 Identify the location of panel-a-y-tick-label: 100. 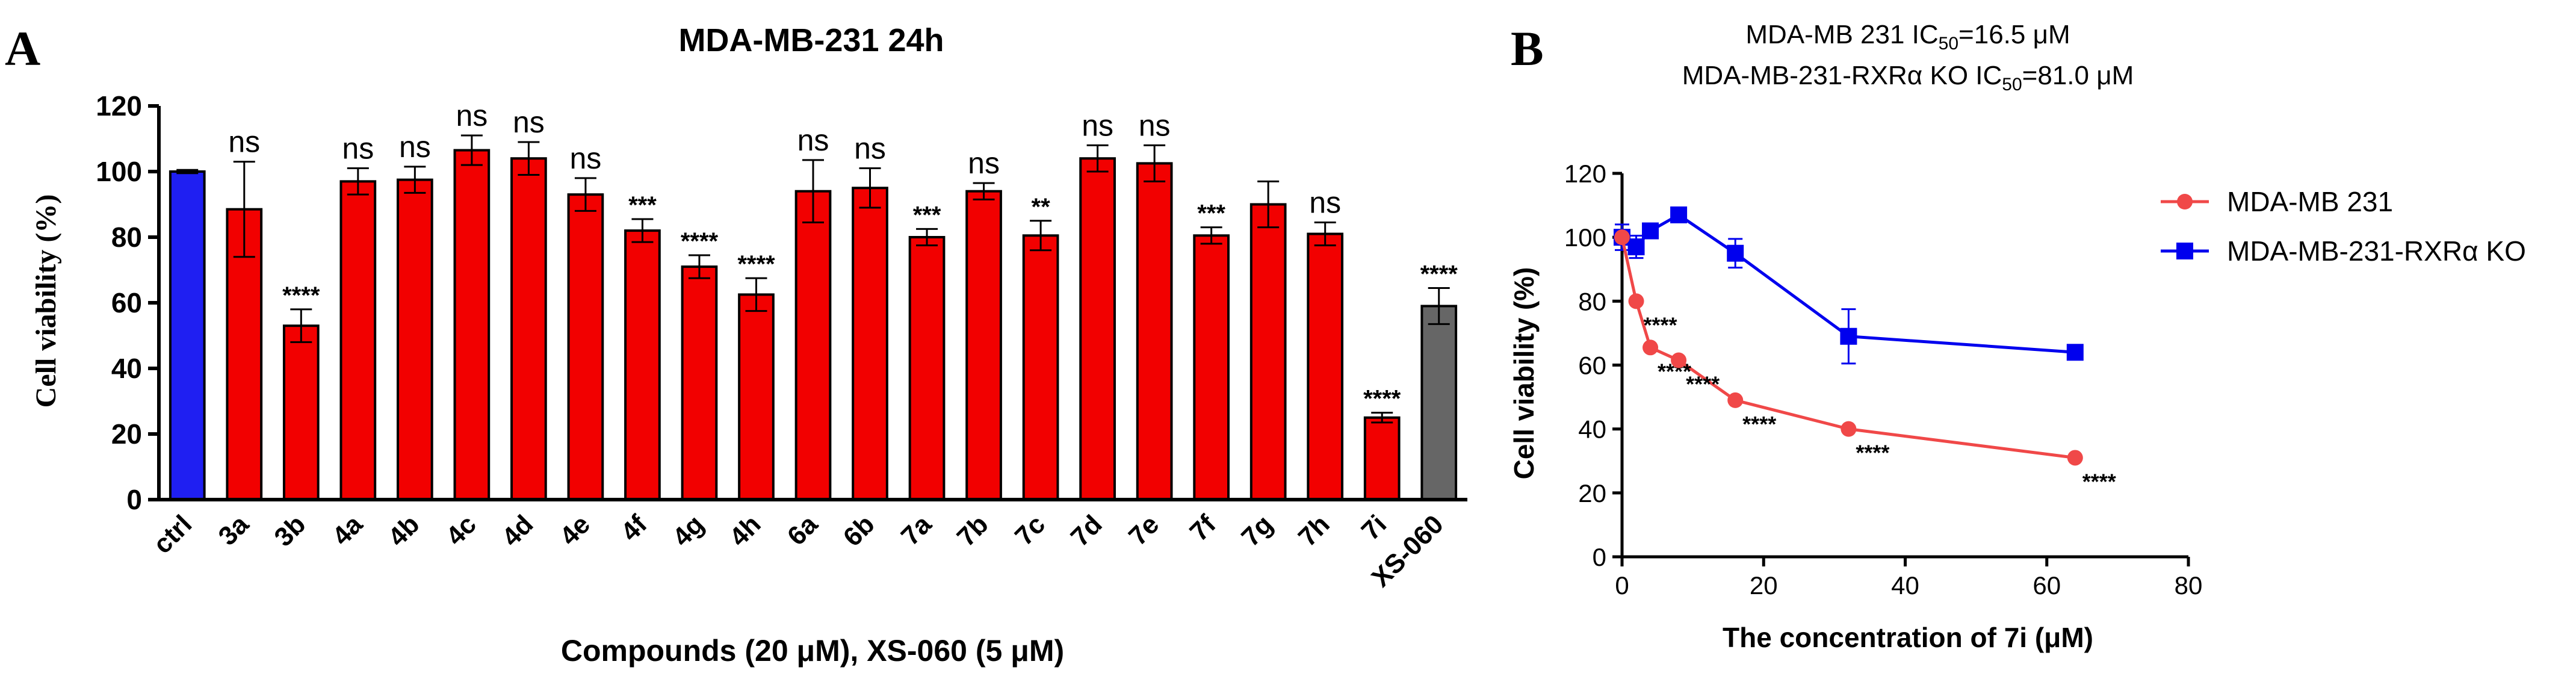
(119, 171).